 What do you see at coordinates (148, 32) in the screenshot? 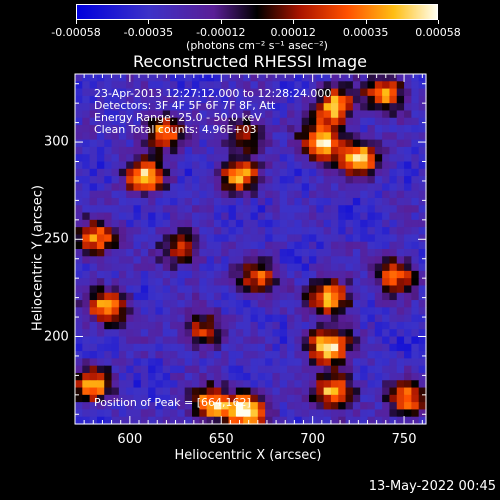
I see `colorbar-tick-label: -0.00035` at bounding box center [148, 32].